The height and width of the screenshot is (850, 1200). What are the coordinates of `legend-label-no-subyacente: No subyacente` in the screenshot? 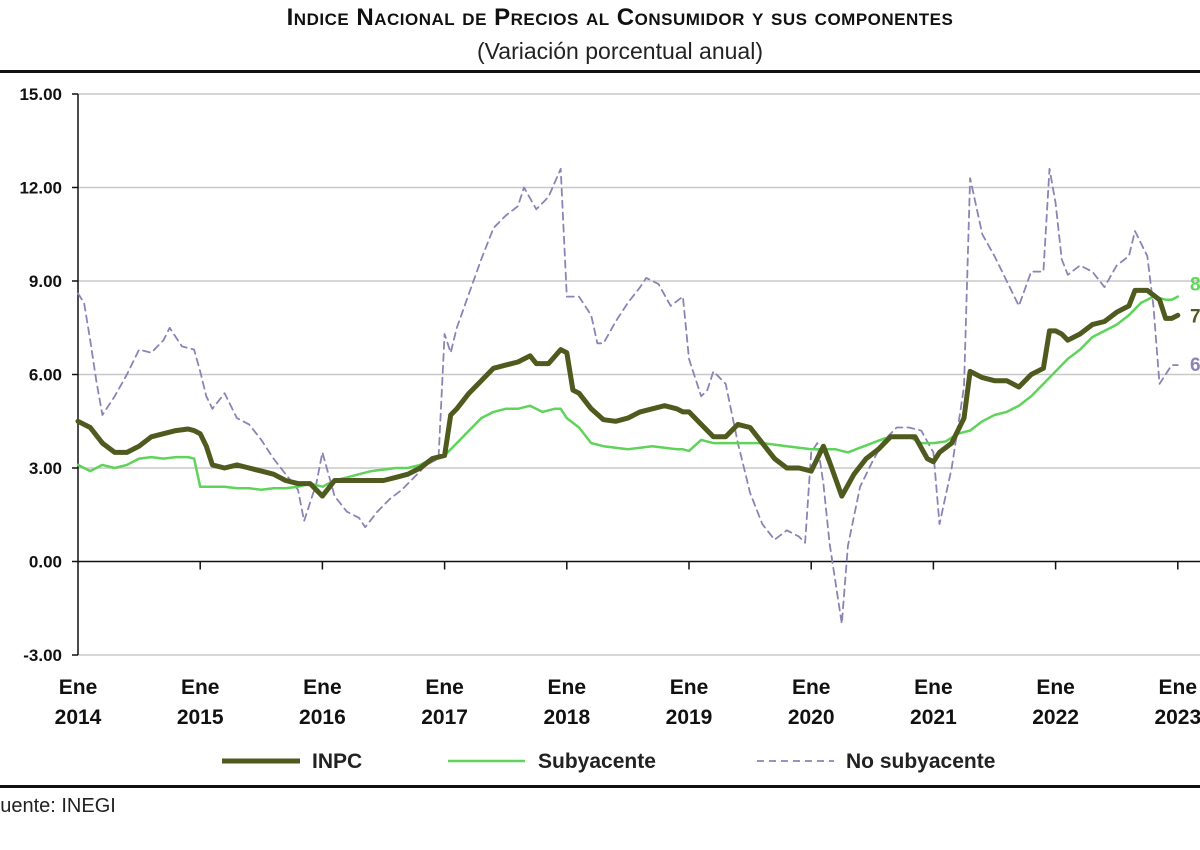 It's located at (920, 761).